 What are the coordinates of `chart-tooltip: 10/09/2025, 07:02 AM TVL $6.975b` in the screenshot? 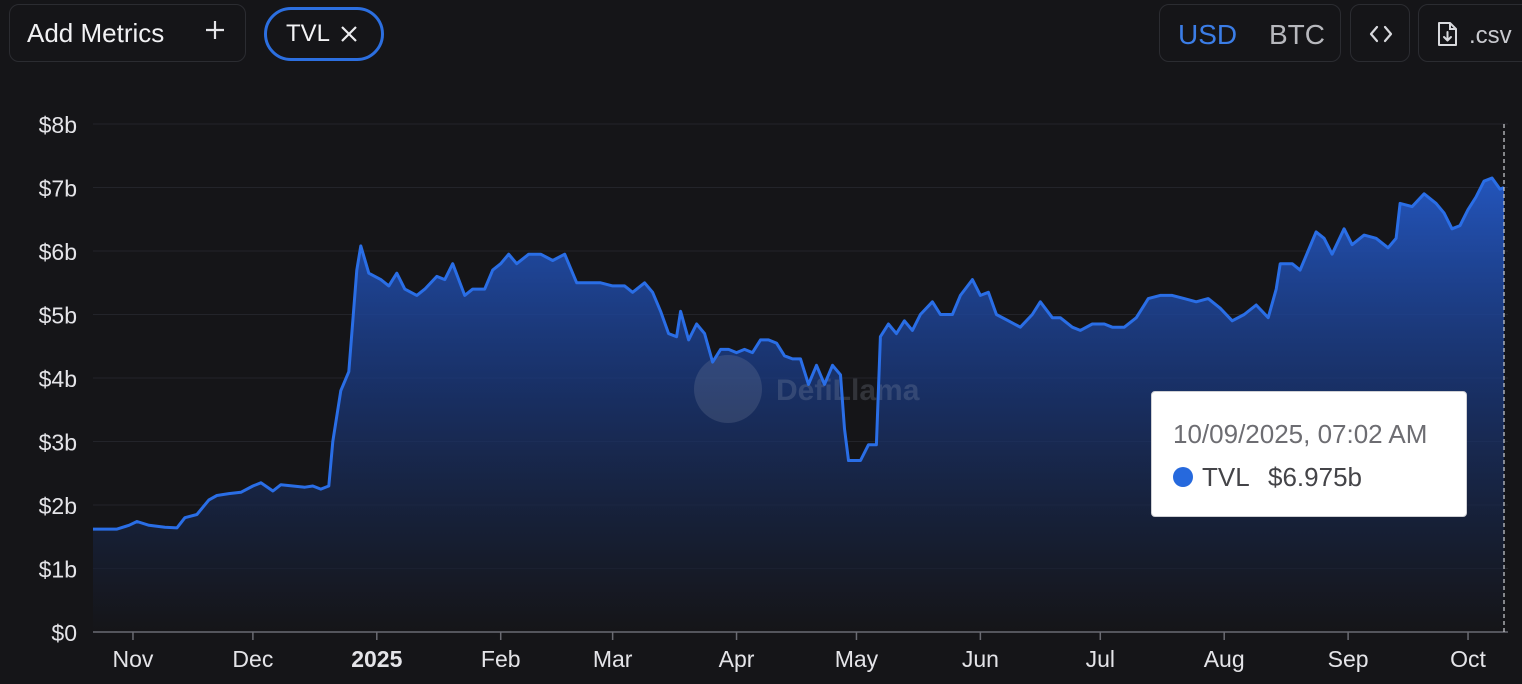 It's located at (1309, 454).